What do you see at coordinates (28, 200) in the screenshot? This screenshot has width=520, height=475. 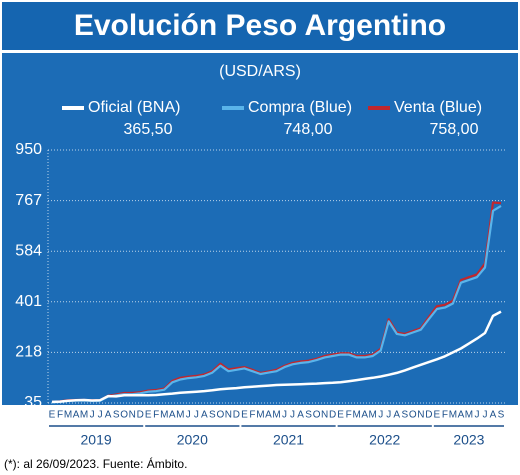 I see `y-tick-label: 767` at bounding box center [28, 200].